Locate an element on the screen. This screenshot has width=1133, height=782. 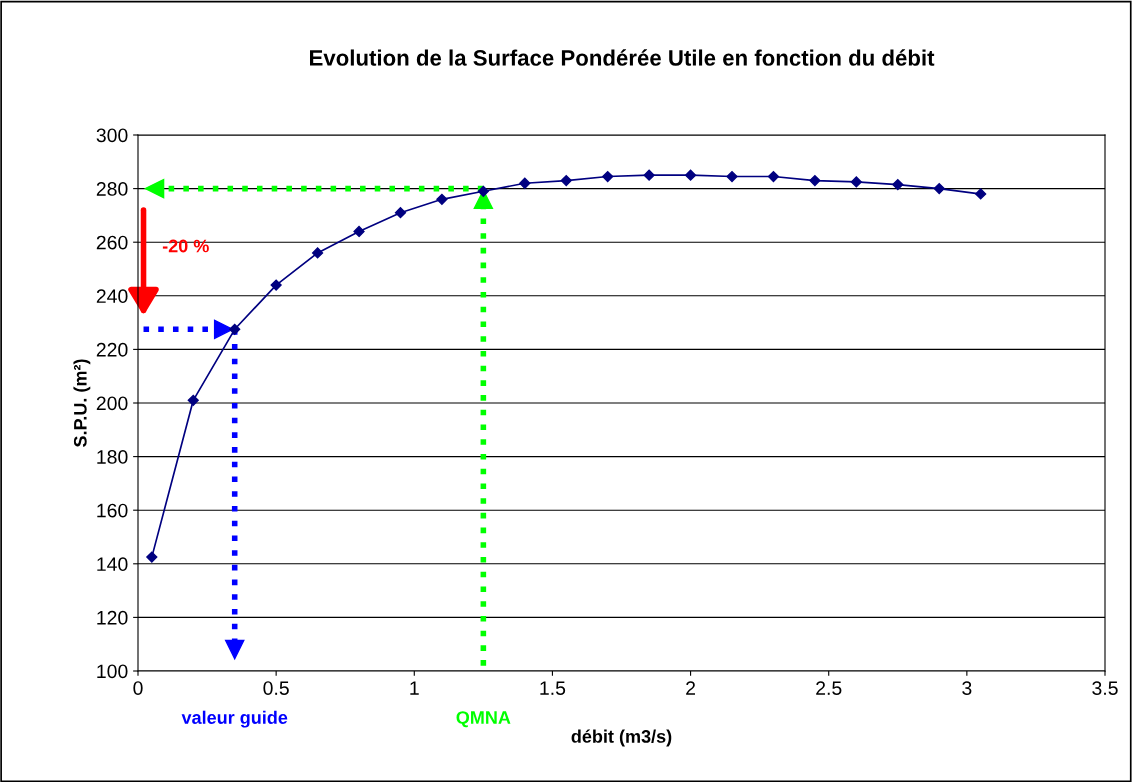
y-tick-label: 120 is located at coordinates (112, 617).